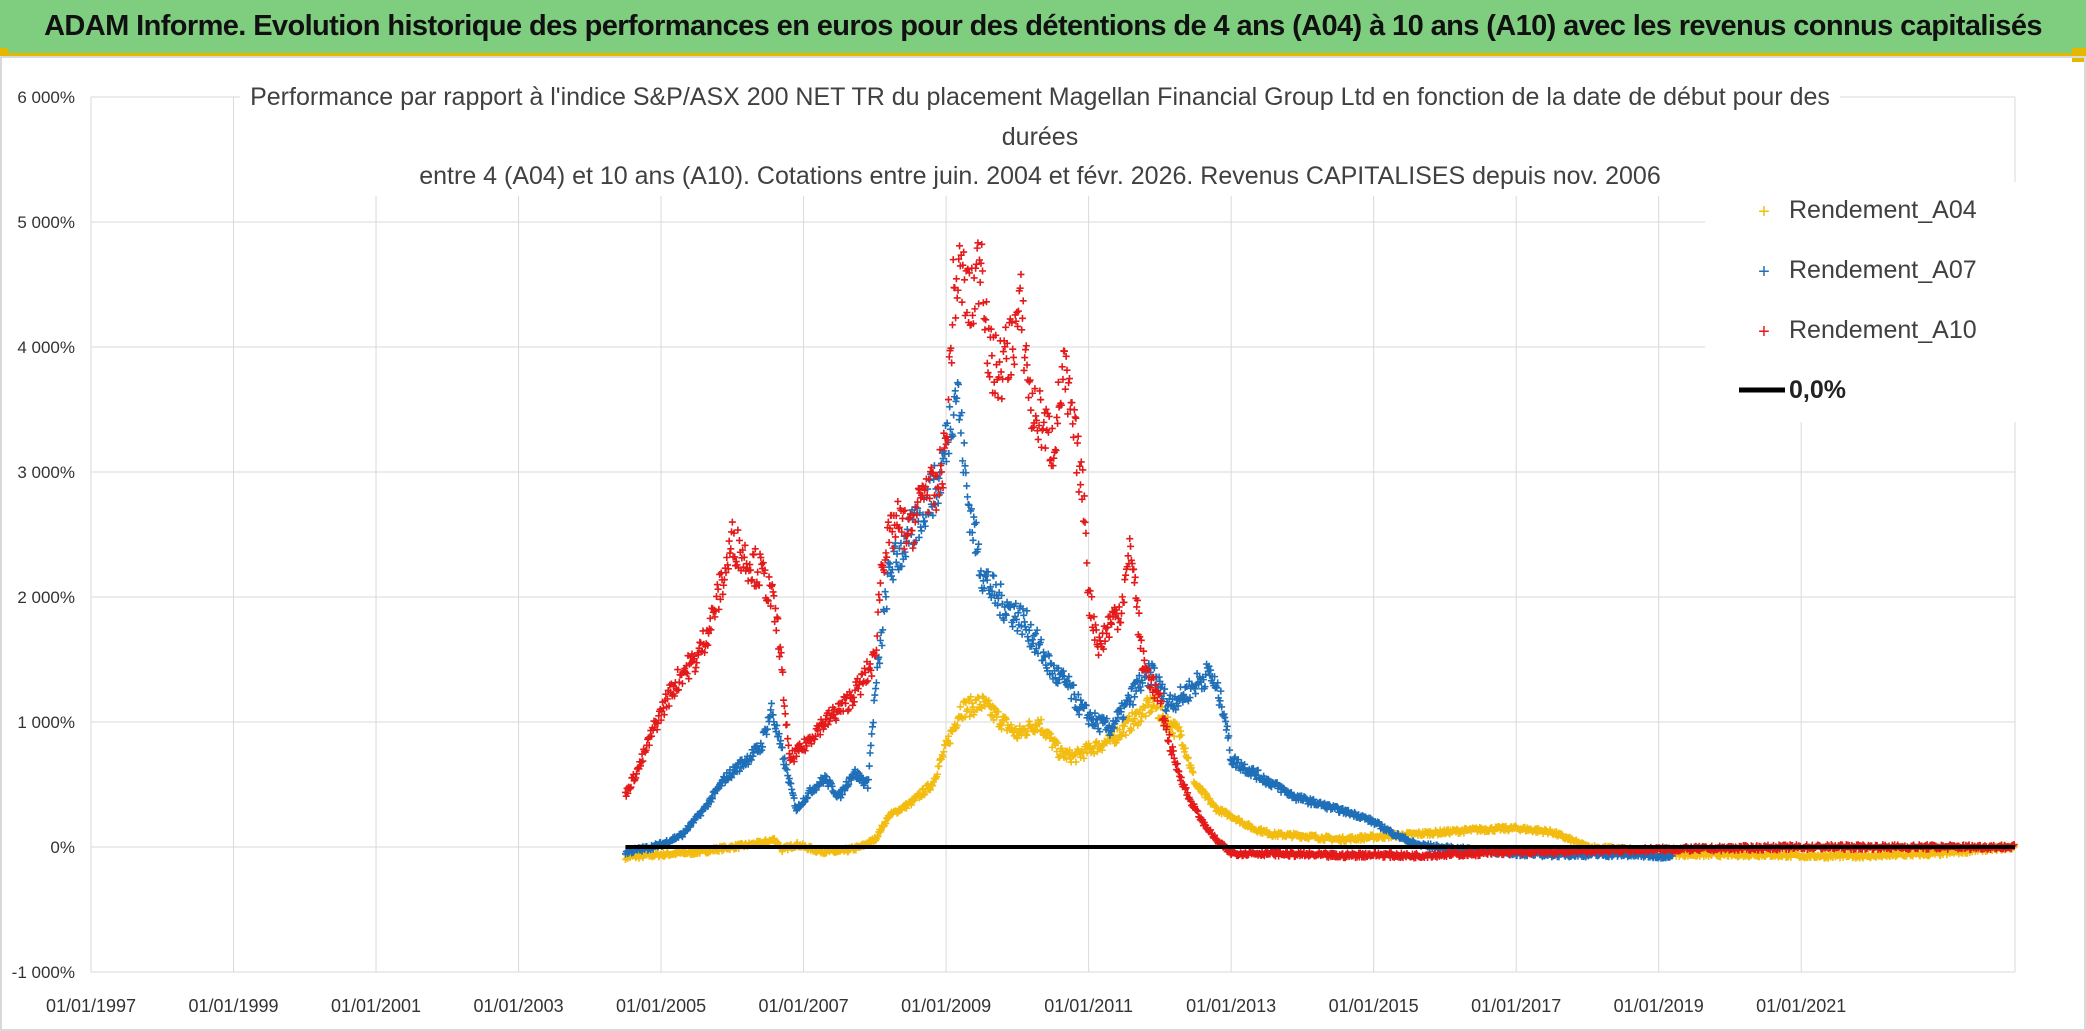 The width and height of the screenshot is (2086, 1031). Describe the element at coordinates (62, 847) in the screenshot. I see `y-tick-label: 0%` at that location.